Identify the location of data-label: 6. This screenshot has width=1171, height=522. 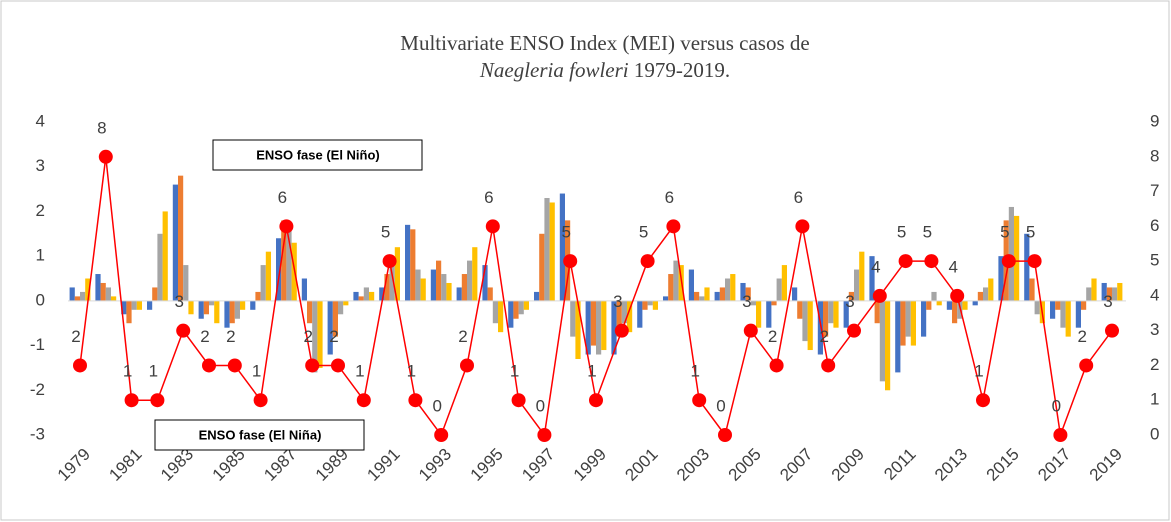
(488, 197).